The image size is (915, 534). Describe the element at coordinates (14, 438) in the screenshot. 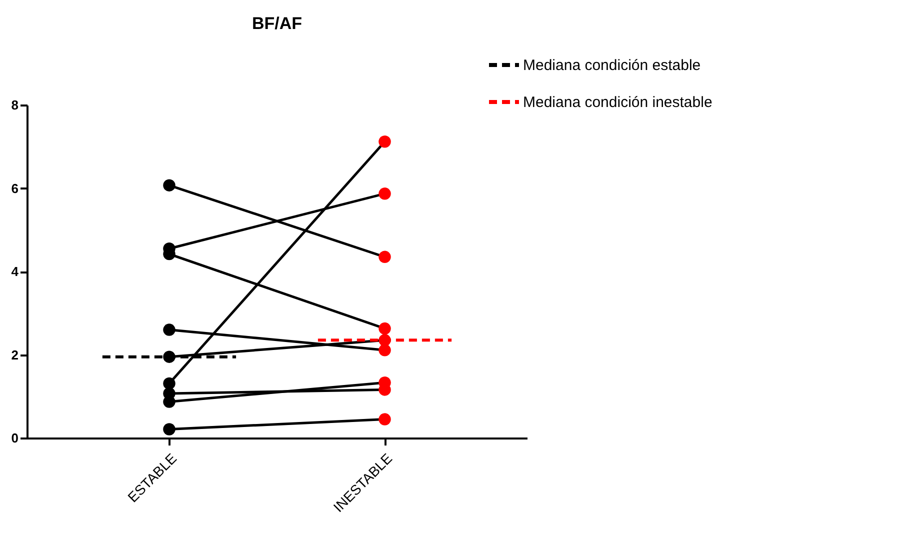

I see `y-tick-label: 0` at that location.